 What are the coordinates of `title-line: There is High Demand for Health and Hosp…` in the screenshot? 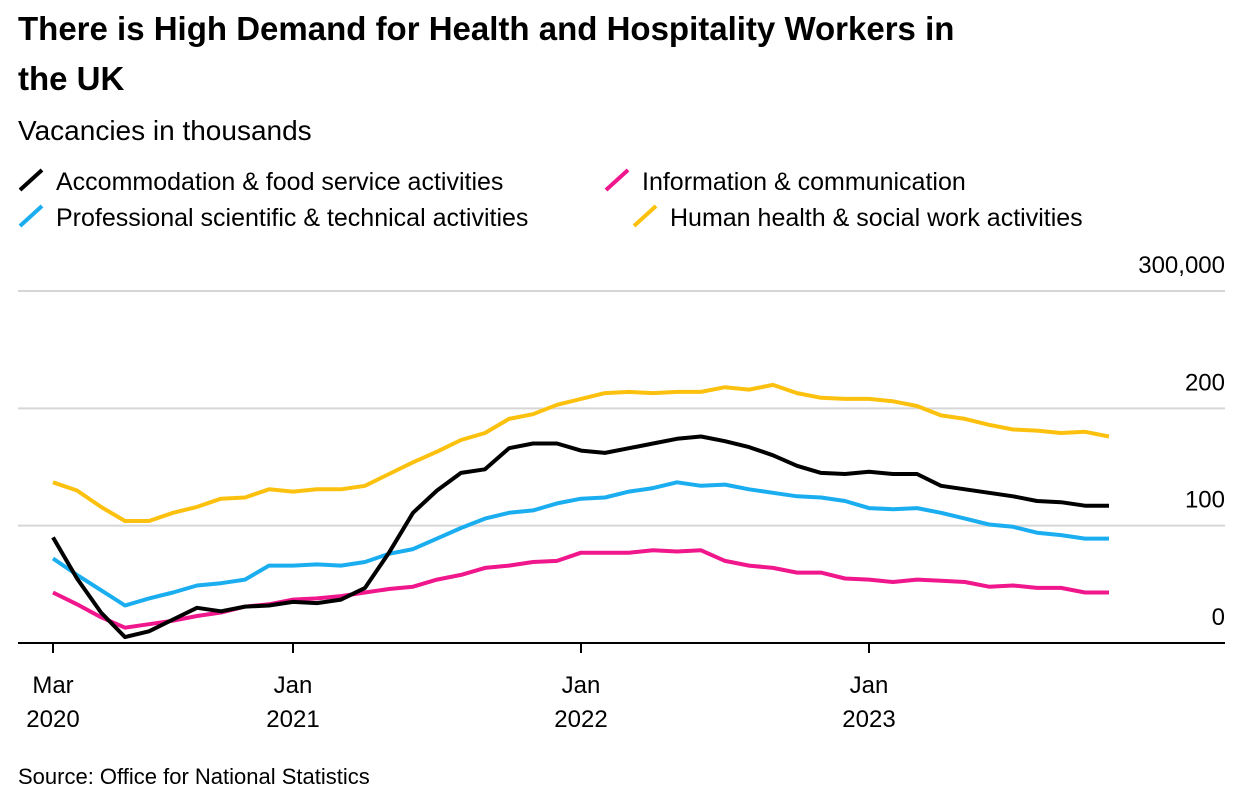 It's located at (486, 28).